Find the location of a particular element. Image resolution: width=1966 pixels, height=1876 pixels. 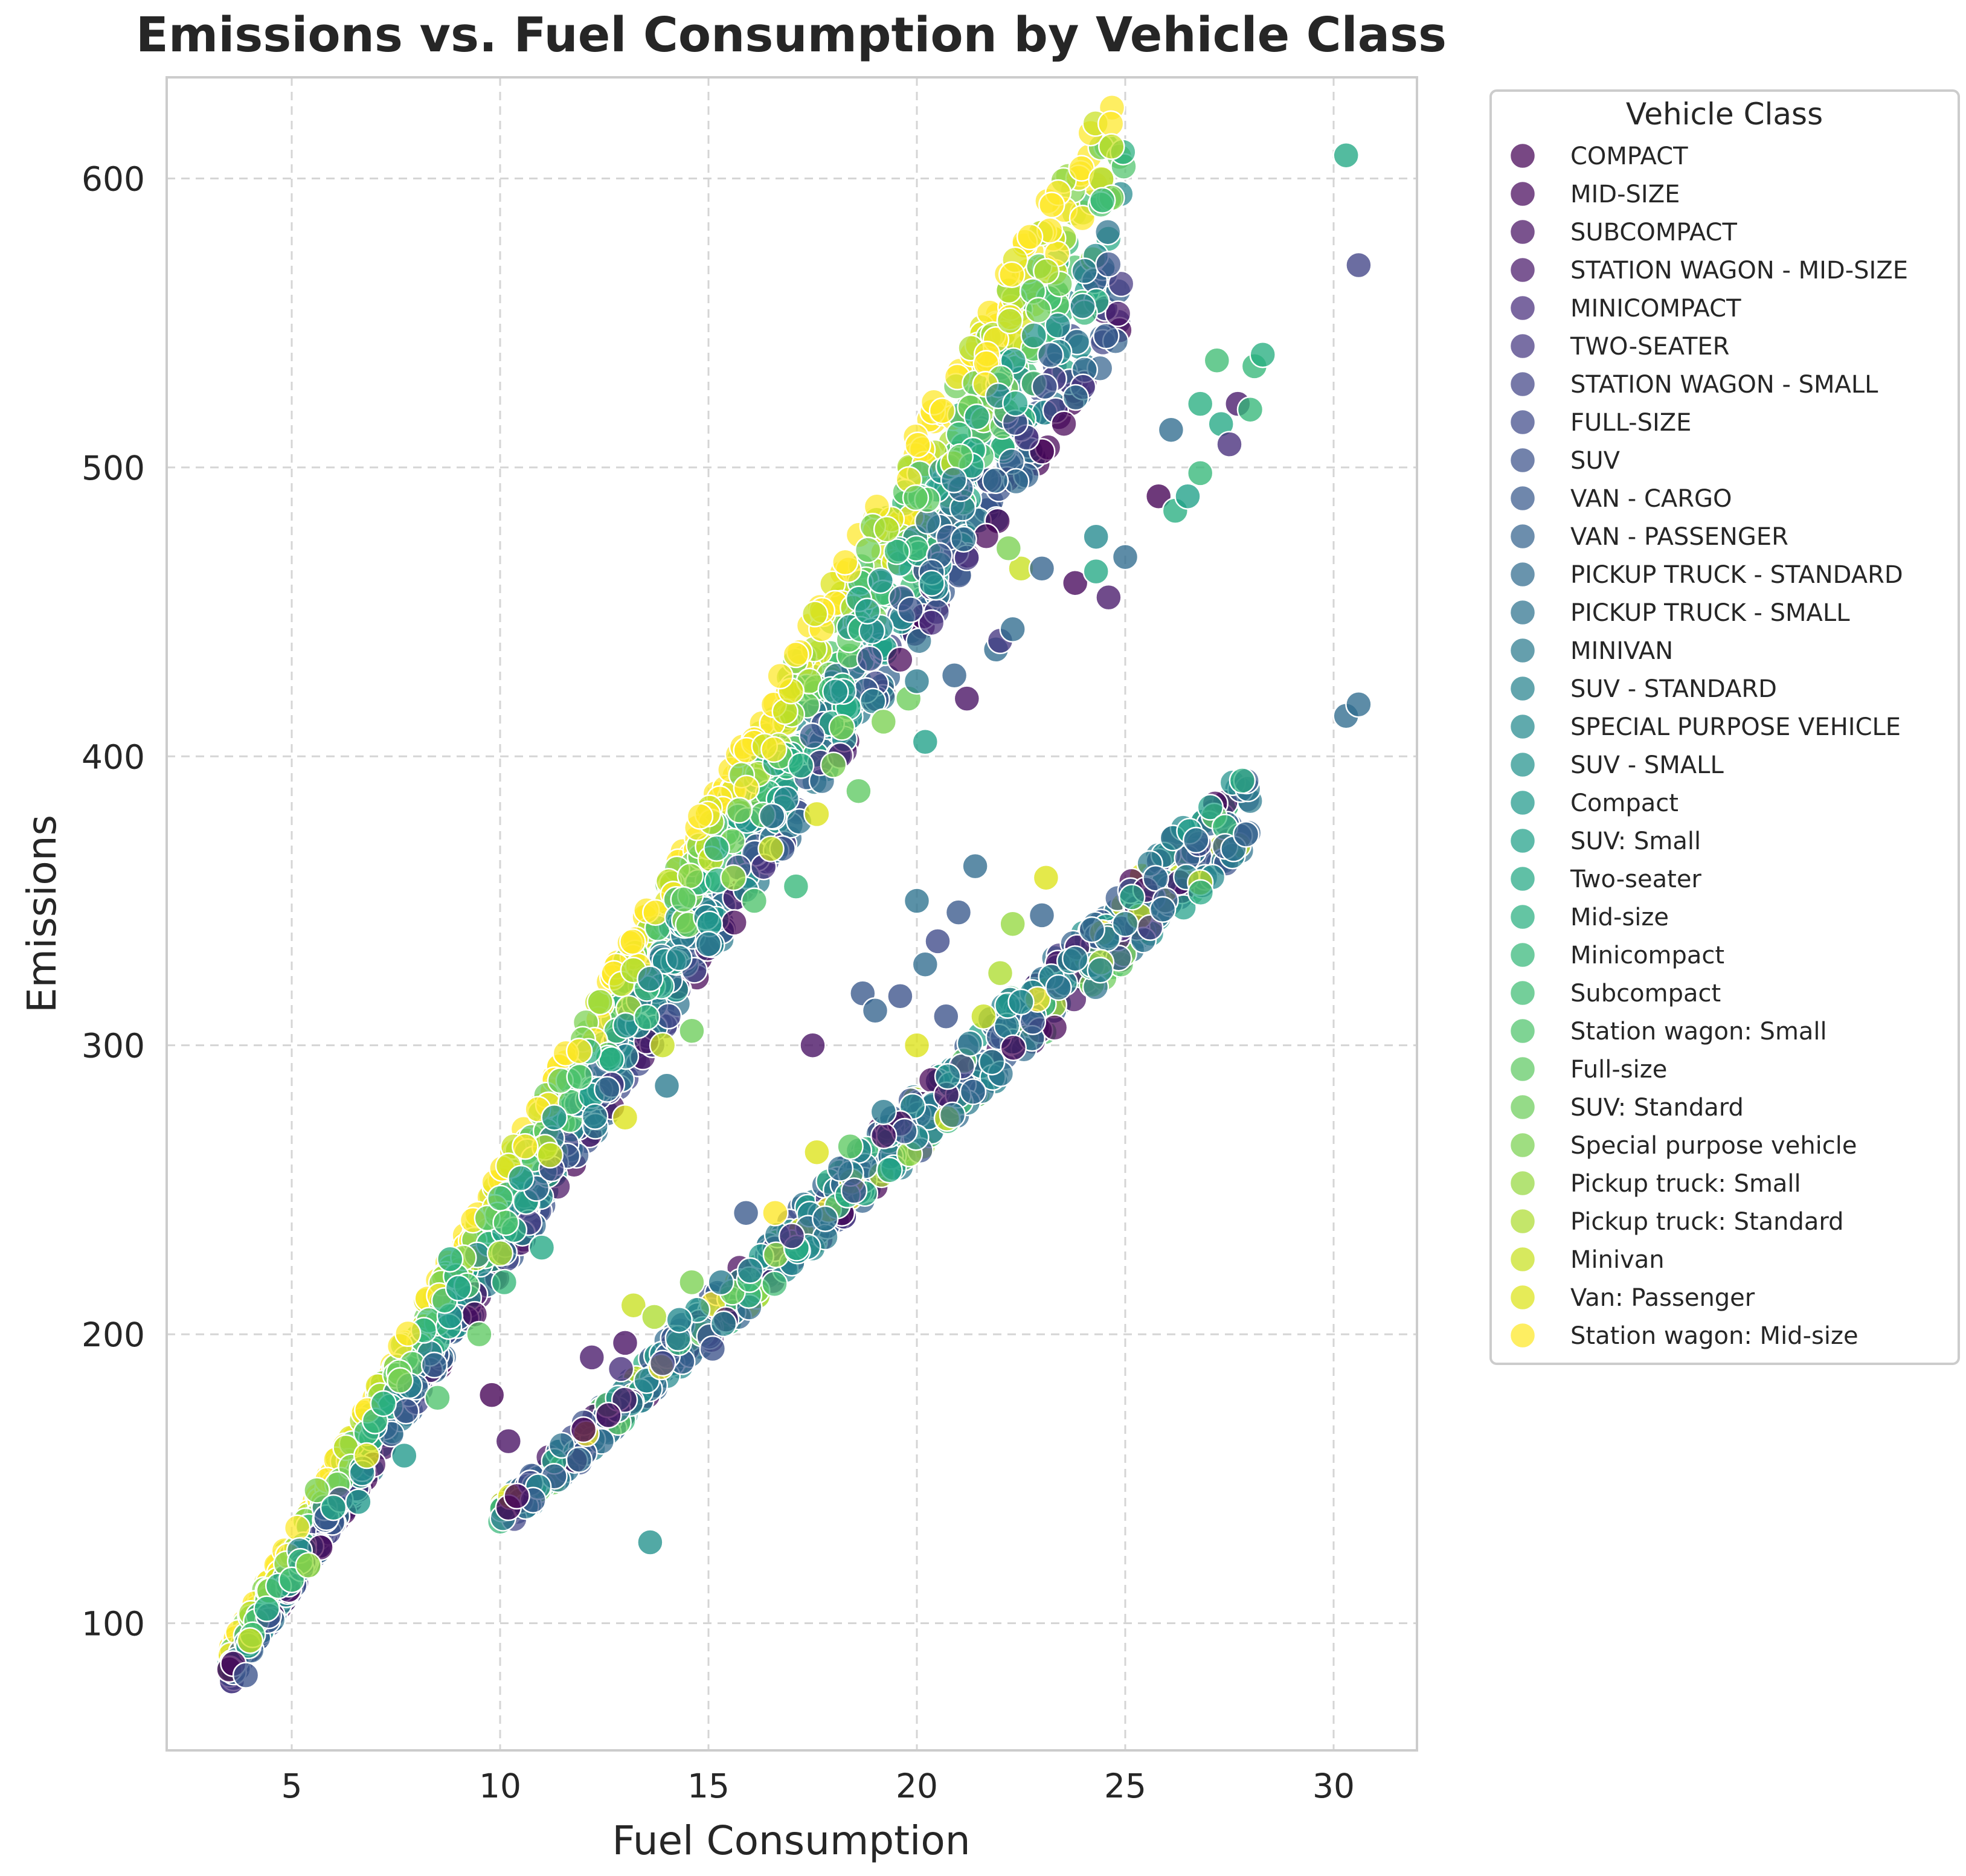

y-axis-label: Emissions is located at coordinates (42, 914).